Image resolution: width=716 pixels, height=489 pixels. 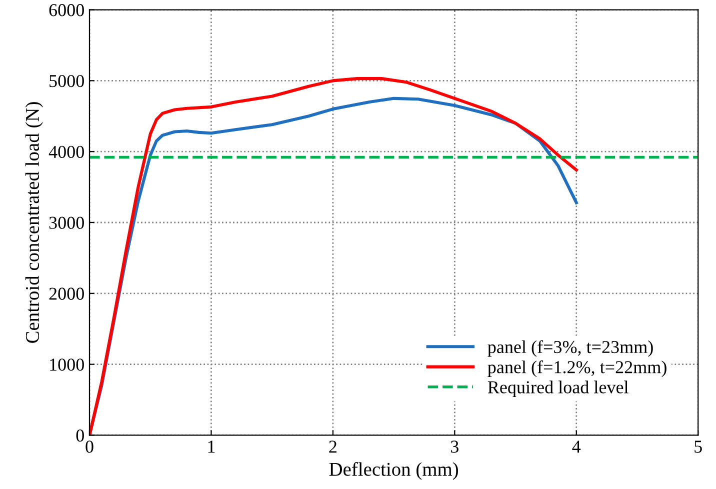 What do you see at coordinates (454, 446) in the screenshot?
I see `x-tick-label: 3` at bounding box center [454, 446].